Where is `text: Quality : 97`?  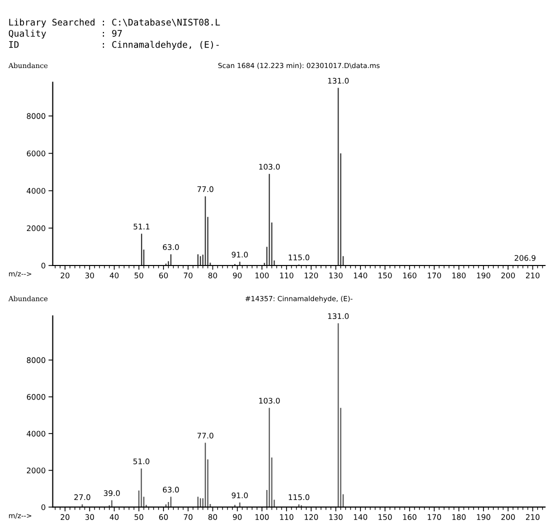
text: Quality : 97 is located at coordinates (65, 34).